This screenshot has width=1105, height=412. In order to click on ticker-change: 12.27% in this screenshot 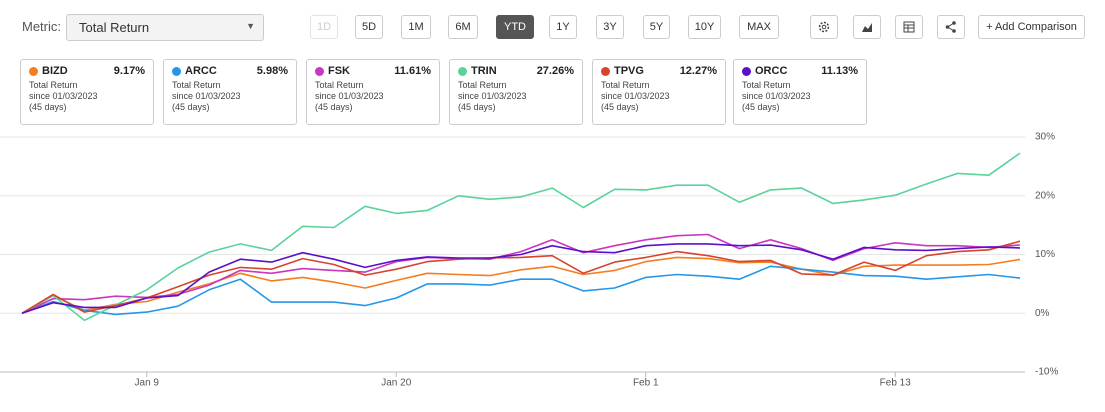, I will do `click(698, 71)`.